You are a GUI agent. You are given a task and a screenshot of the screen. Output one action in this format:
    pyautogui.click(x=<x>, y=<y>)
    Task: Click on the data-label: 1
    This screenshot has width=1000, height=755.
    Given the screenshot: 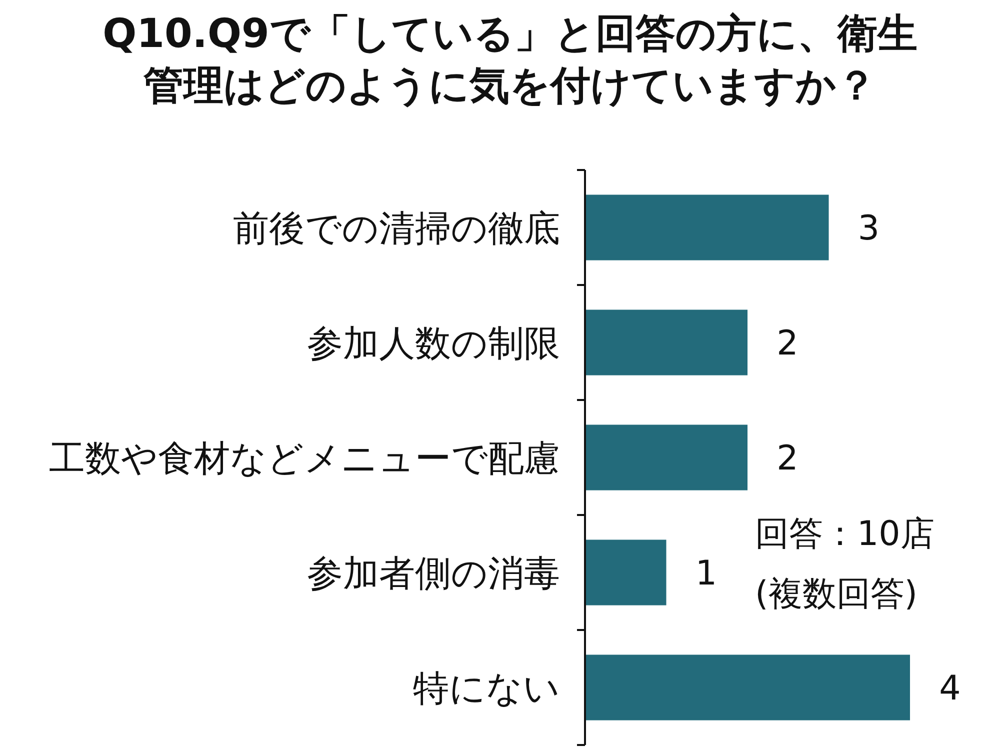 What is the action you would take?
    pyautogui.click(x=706, y=574)
    